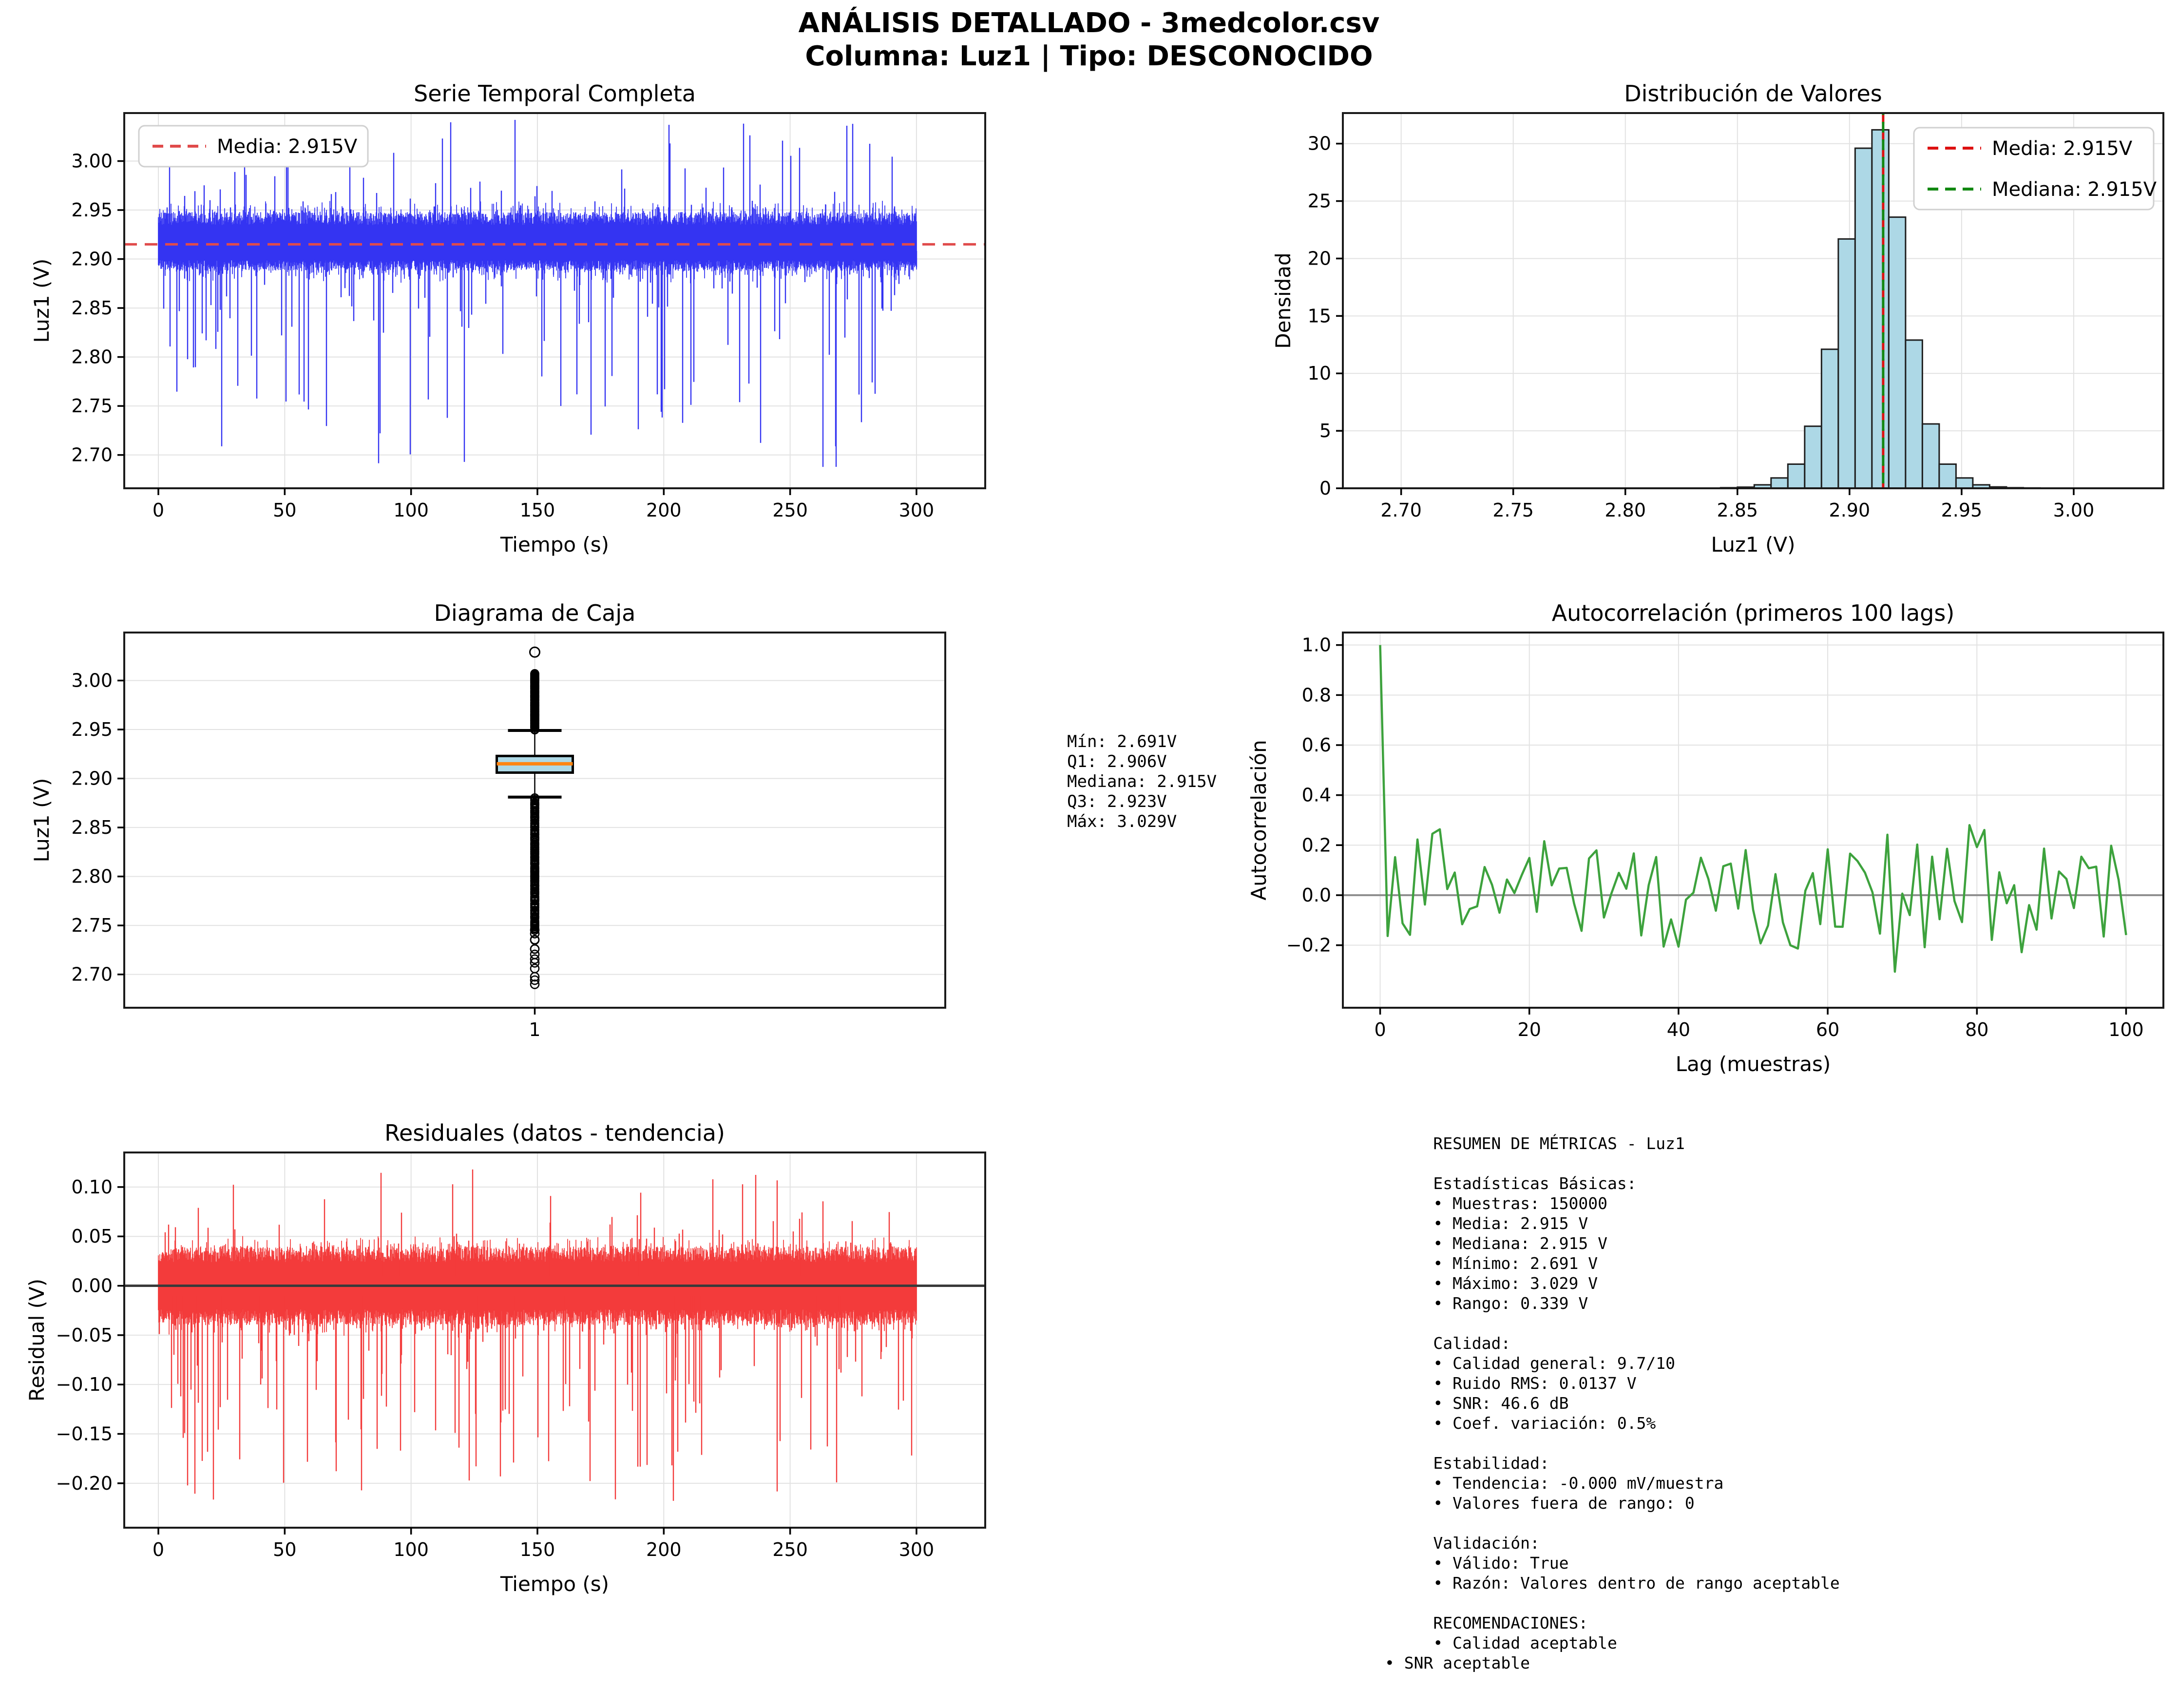 The image size is (2178, 1708). I want to click on y-tick-label: 0.0, so click(1317, 895).